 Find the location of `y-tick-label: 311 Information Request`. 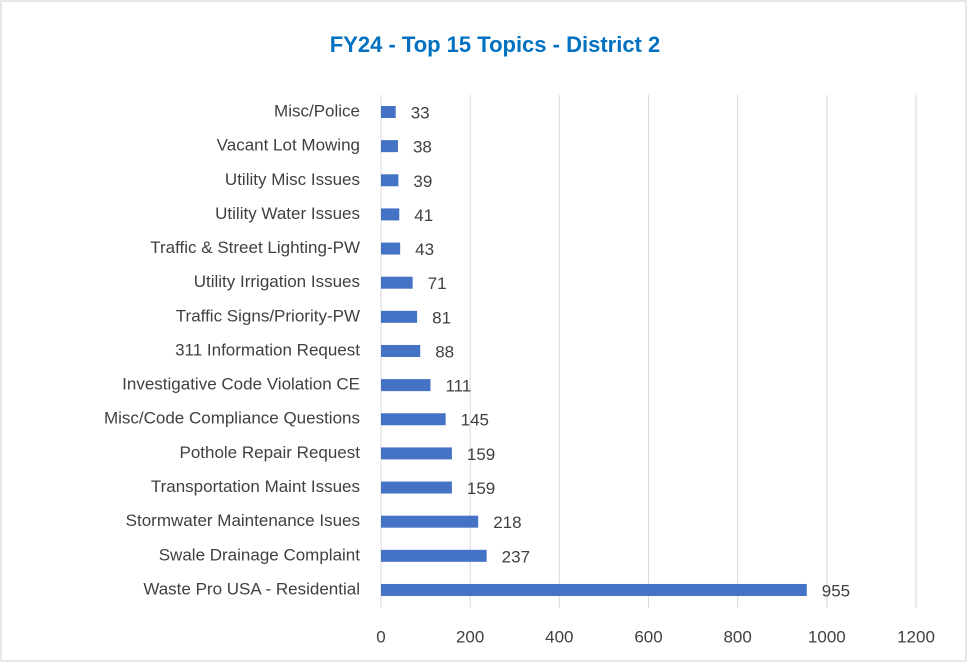

y-tick-label: 311 Information Request is located at coordinates (267, 349).